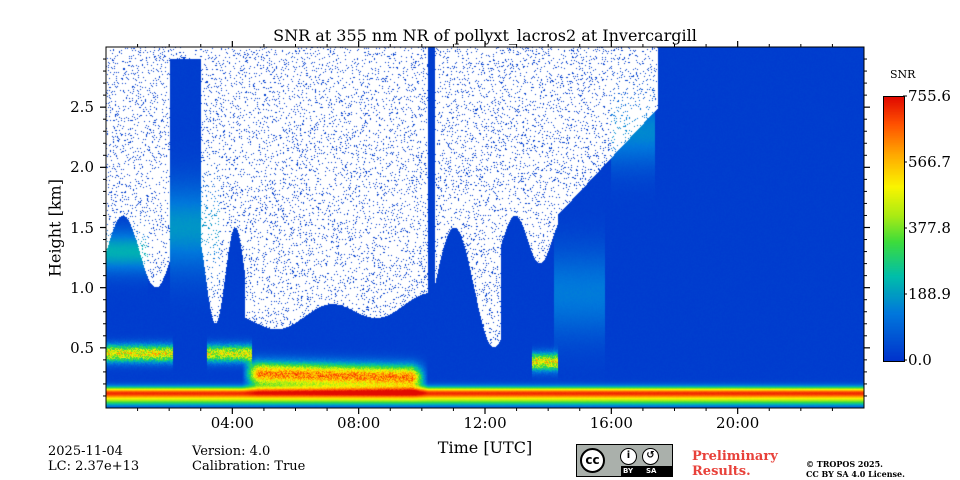 The width and height of the screenshot is (960, 480). What do you see at coordinates (650, 456) in the screenshot?
I see `cc-sa-icon: ↺` at bounding box center [650, 456].